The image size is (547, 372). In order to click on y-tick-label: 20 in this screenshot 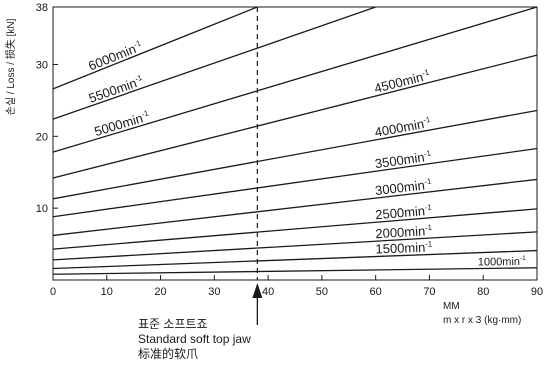, I will do `click(42, 137)`.